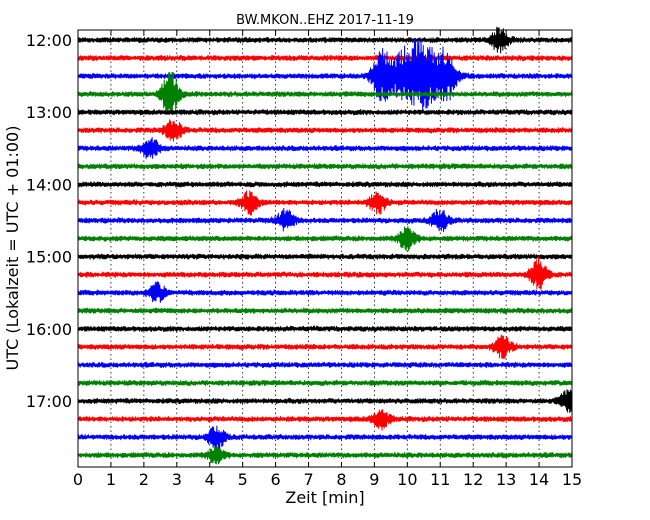 The width and height of the screenshot is (650, 520). What do you see at coordinates (78, 479) in the screenshot?
I see `x-tick-label: 0` at bounding box center [78, 479].